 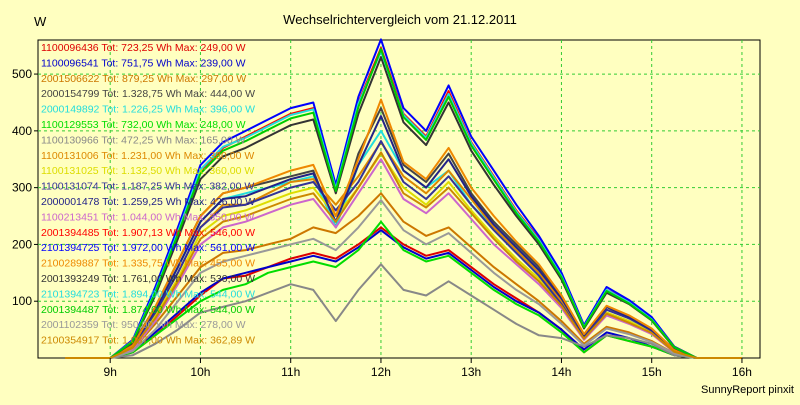 I want to click on x-tick-label: 11h, so click(x=290, y=372).